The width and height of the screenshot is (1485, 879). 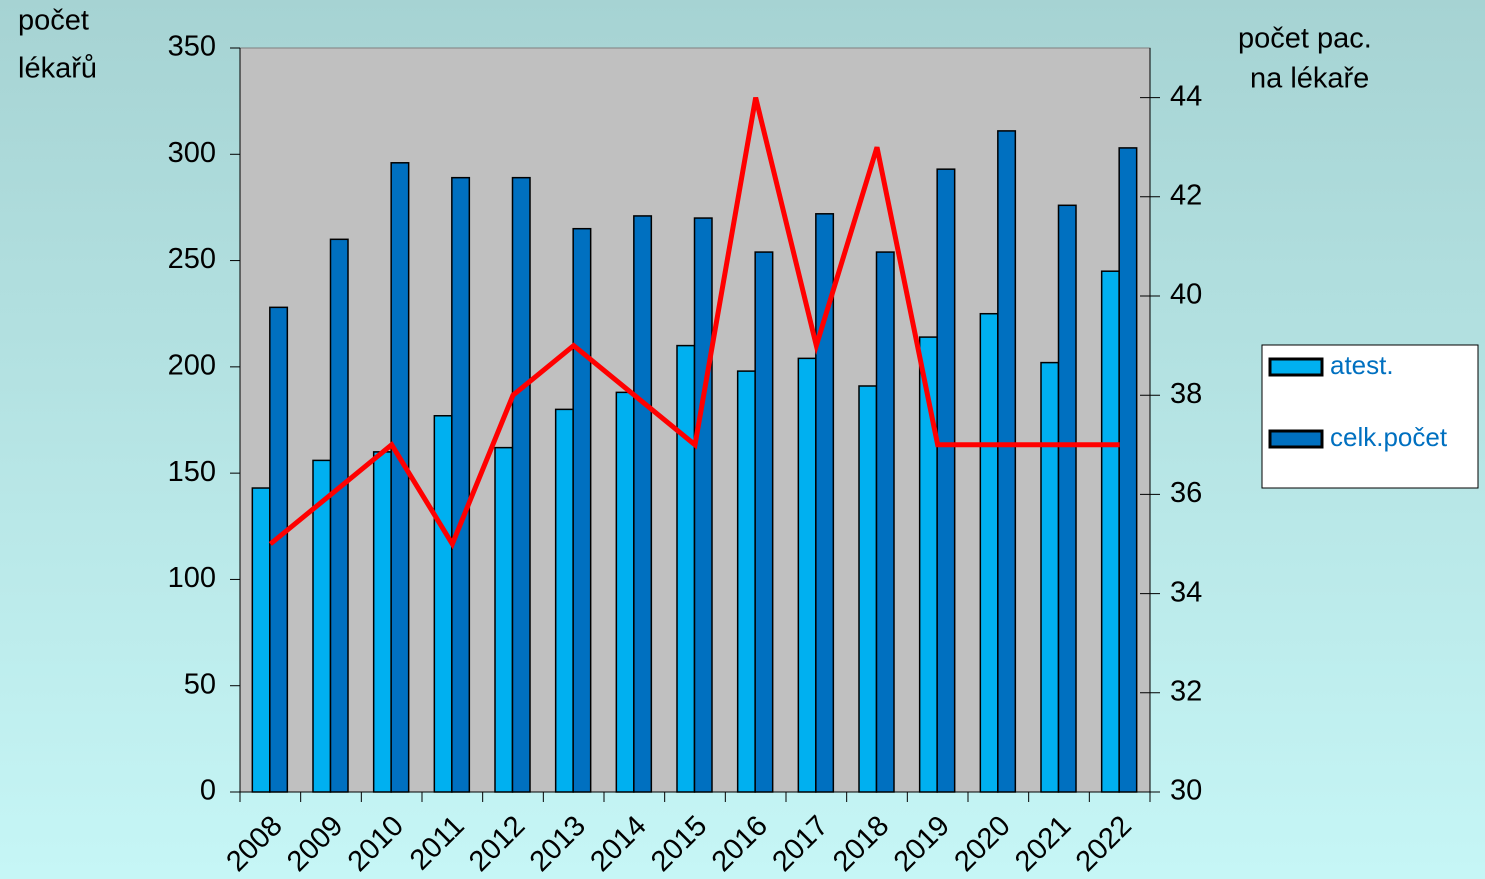 What do you see at coordinates (192, 472) in the screenshot?
I see `y-tick-label: 150` at bounding box center [192, 472].